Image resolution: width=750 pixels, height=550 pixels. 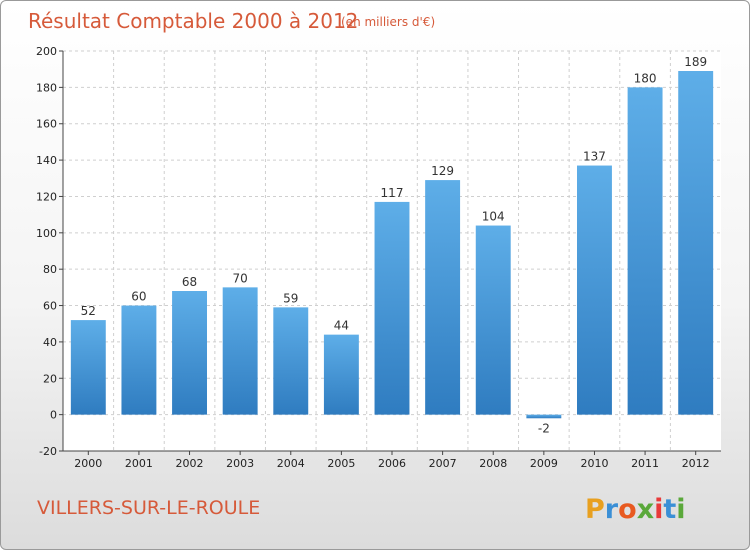 What do you see at coordinates (493, 320) in the screenshot?
I see `bar-2008` at bounding box center [493, 320].